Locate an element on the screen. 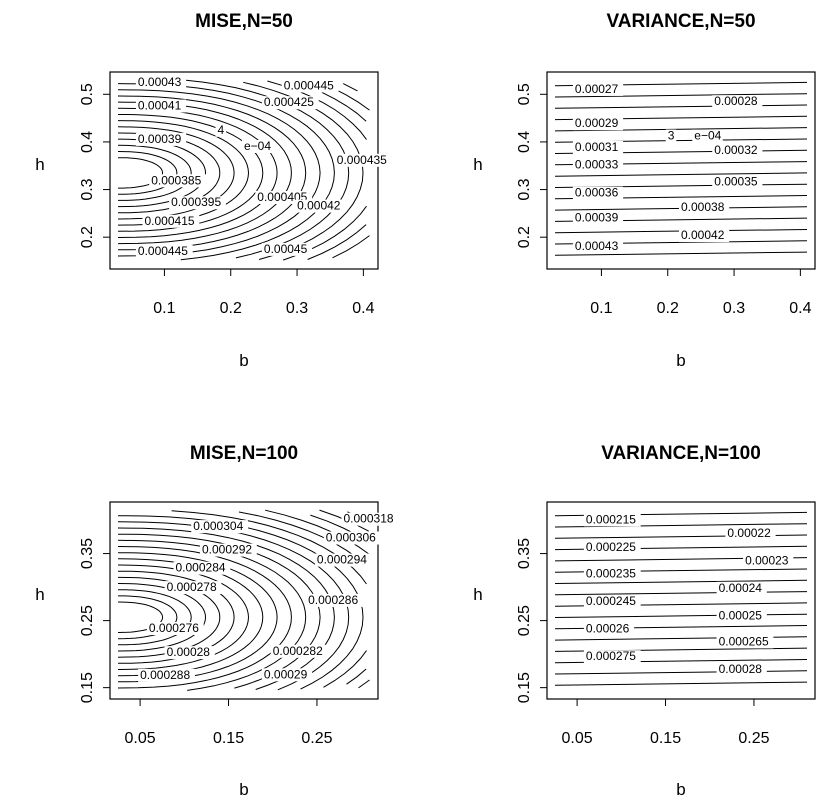 The width and height of the screenshot is (817, 807). x-axis: 0.1 0.2 0.3 0.4 is located at coordinates (264, 292).